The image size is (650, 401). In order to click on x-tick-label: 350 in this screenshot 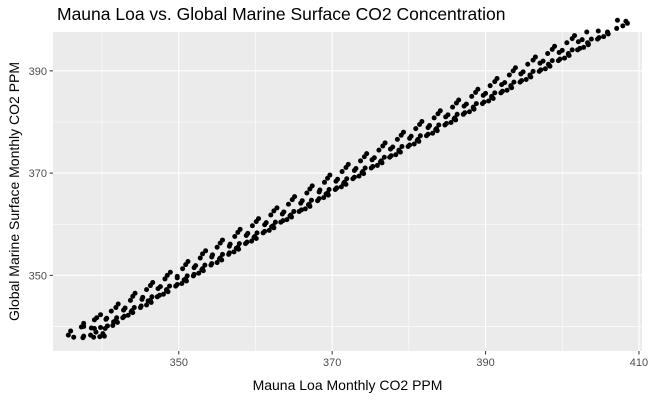, I will do `click(179, 363)`.